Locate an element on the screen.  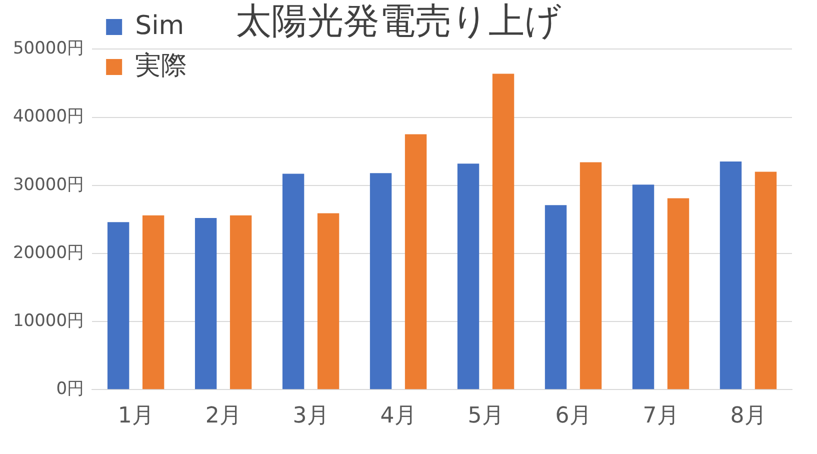
y-tick-label: 40000円 is located at coordinates (48, 116).